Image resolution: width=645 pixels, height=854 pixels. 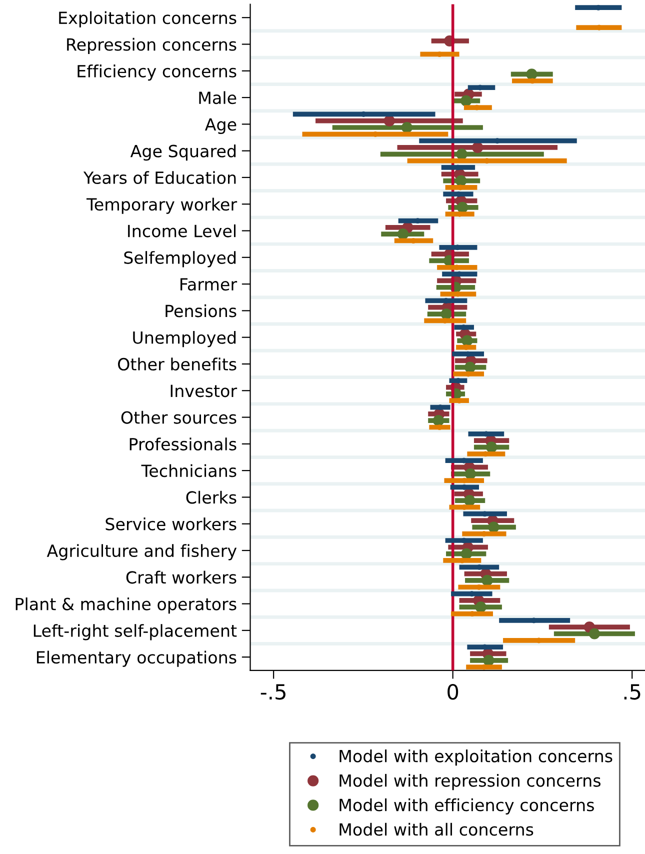 I want to click on y-tick-label: Investor, so click(x=204, y=391).